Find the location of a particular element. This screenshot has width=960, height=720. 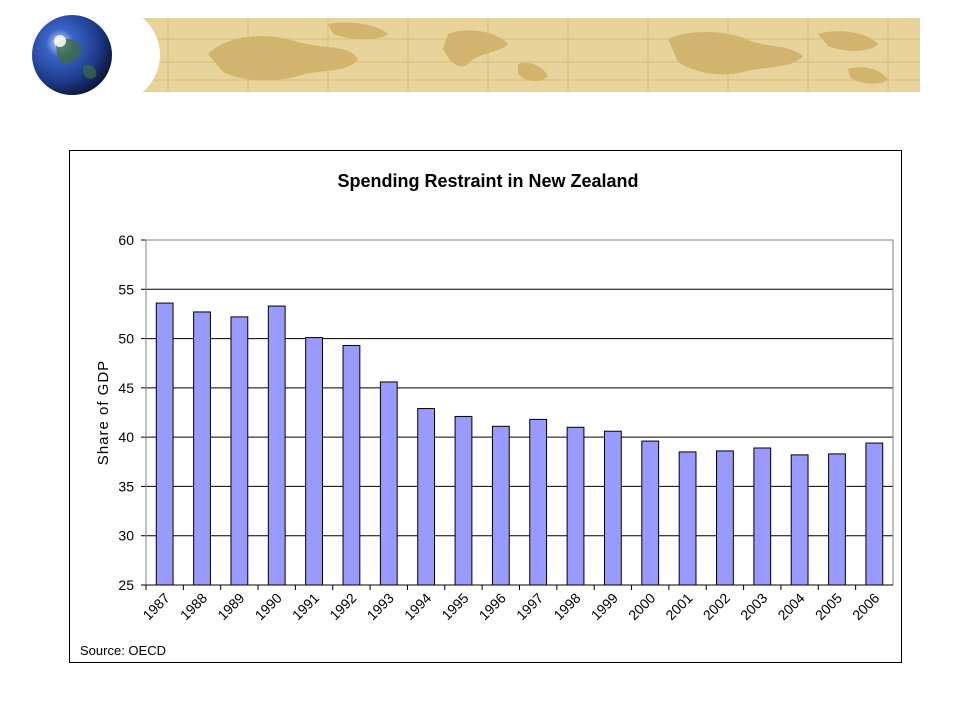

y-tick-label: 40 is located at coordinates (126, 437).